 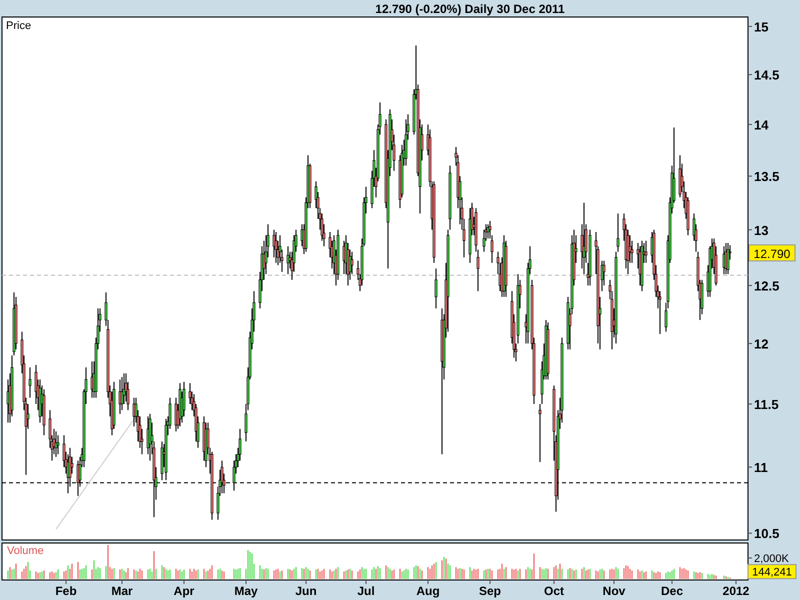 What do you see at coordinates (767, 286) in the screenshot?
I see `y-tick-label: 12.5` at bounding box center [767, 286].